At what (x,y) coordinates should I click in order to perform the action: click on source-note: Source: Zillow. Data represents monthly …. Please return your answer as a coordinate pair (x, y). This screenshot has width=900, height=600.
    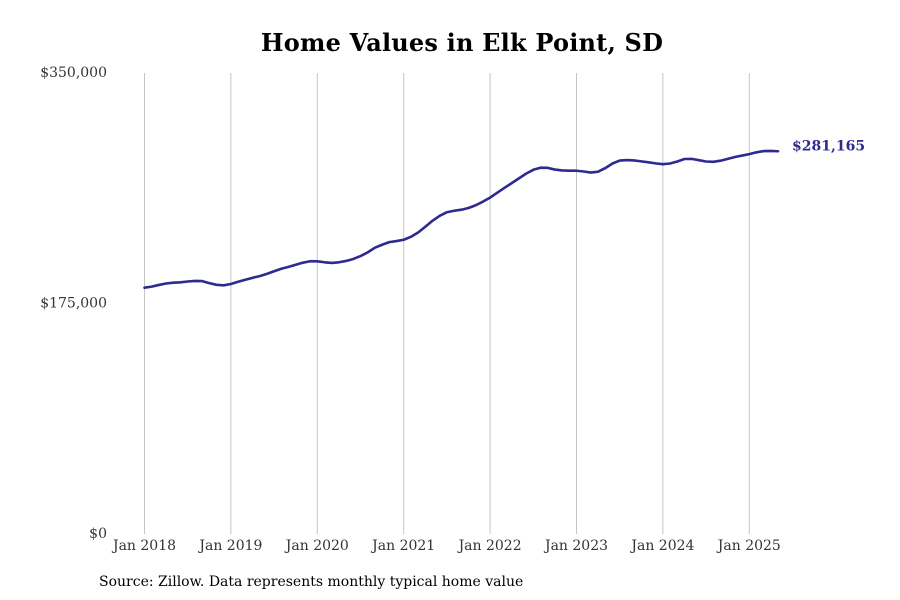
    Looking at the image, I should click on (311, 582).